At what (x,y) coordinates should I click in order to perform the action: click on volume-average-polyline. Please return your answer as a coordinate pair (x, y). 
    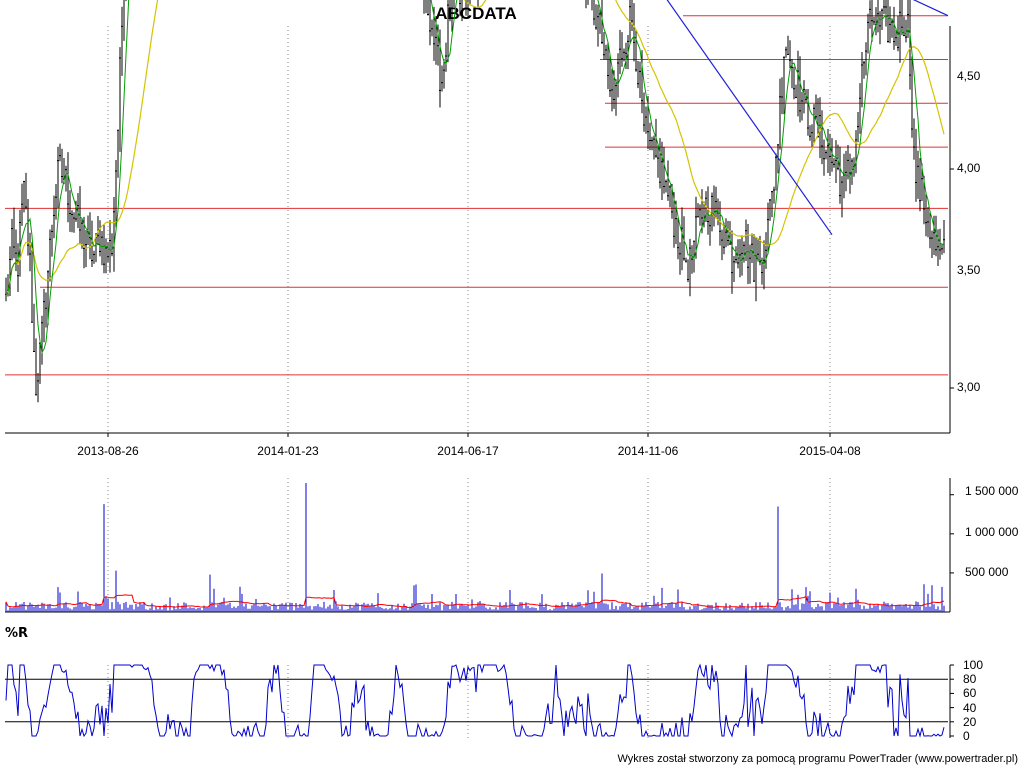
    Looking at the image, I should click on (474, 601).